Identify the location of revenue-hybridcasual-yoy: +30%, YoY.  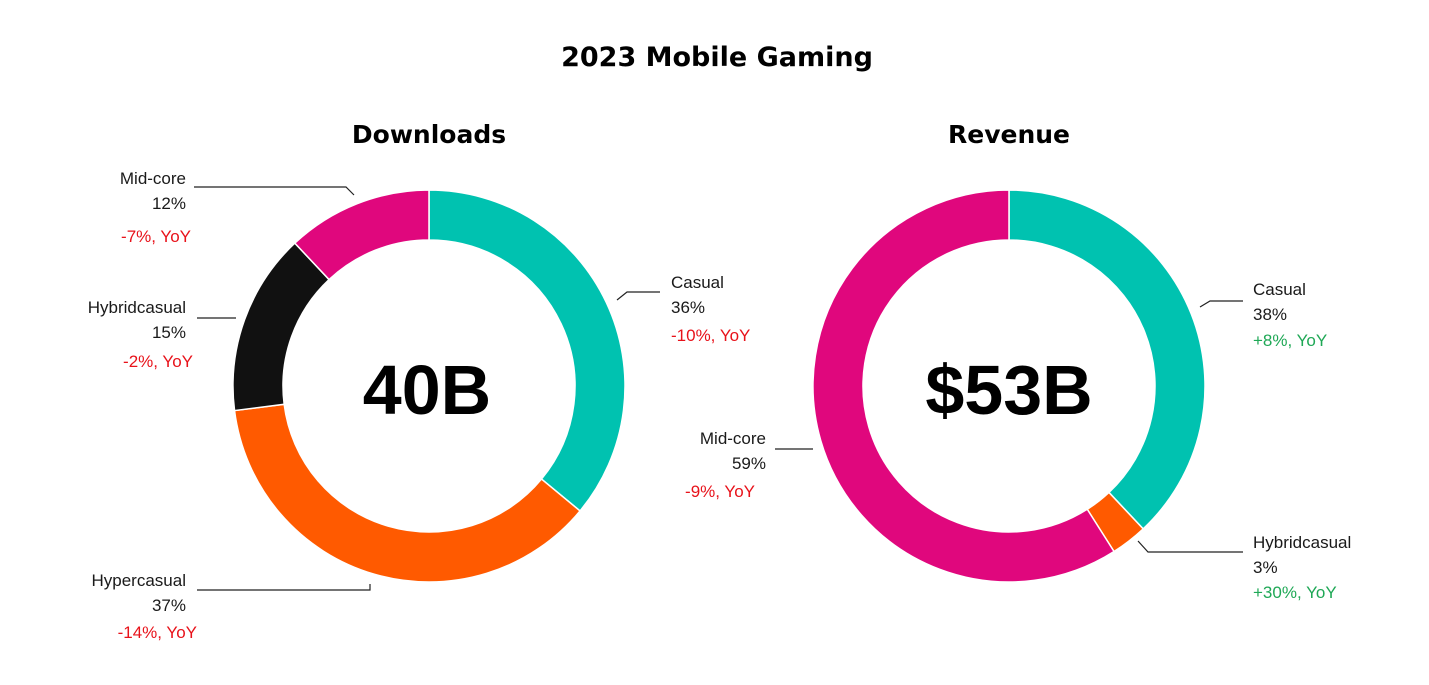
(1295, 592).